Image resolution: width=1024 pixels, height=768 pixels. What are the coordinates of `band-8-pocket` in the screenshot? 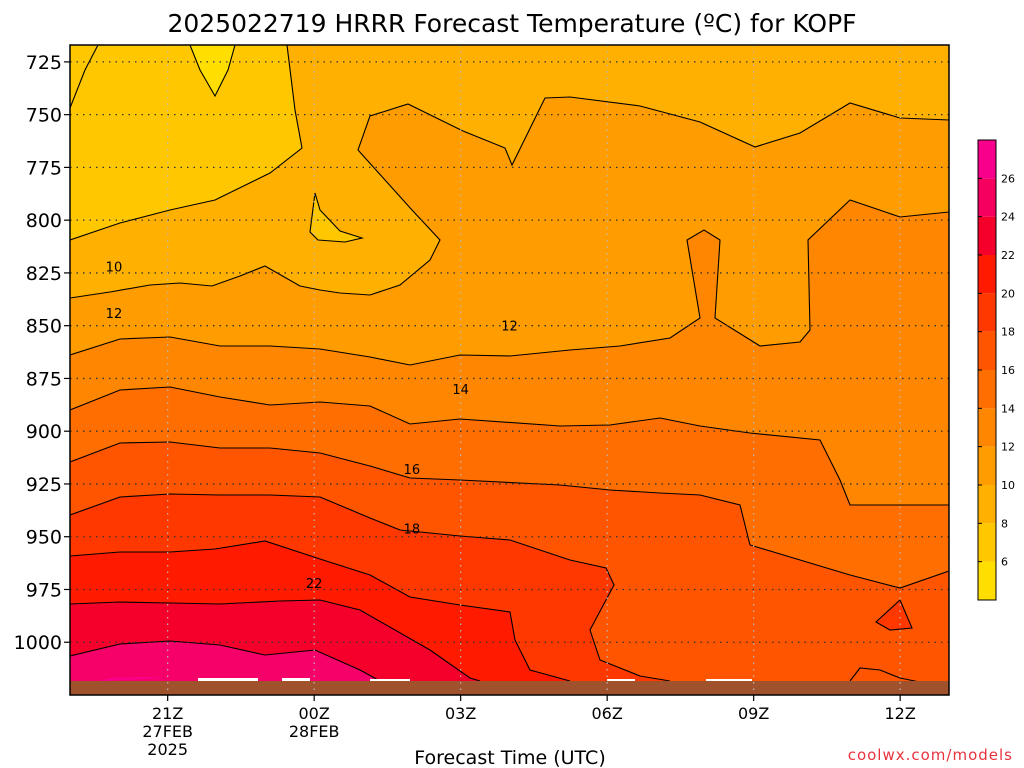 It's located at (336, 217).